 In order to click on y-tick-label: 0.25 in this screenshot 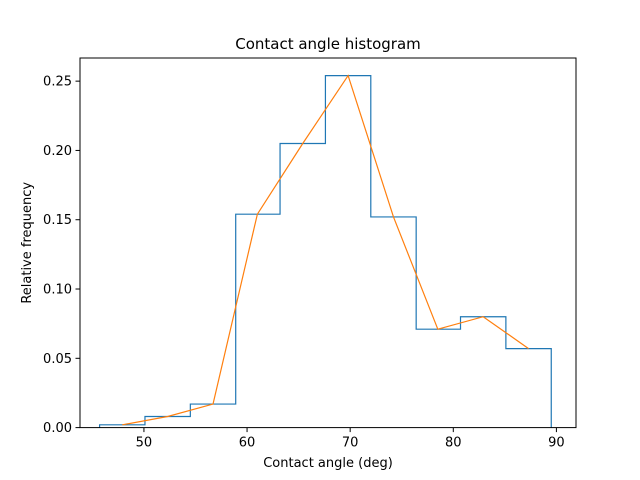, I will do `click(57, 82)`.